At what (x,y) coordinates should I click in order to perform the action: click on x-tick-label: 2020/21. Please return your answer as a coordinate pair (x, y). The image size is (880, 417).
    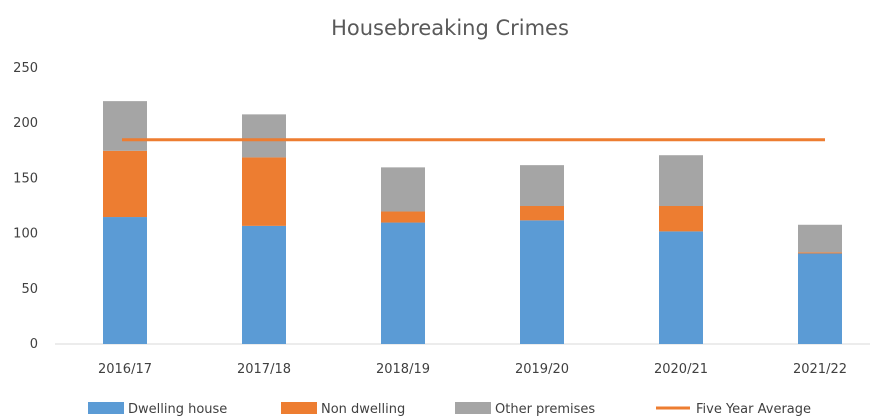
    Looking at the image, I should click on (681, 369).